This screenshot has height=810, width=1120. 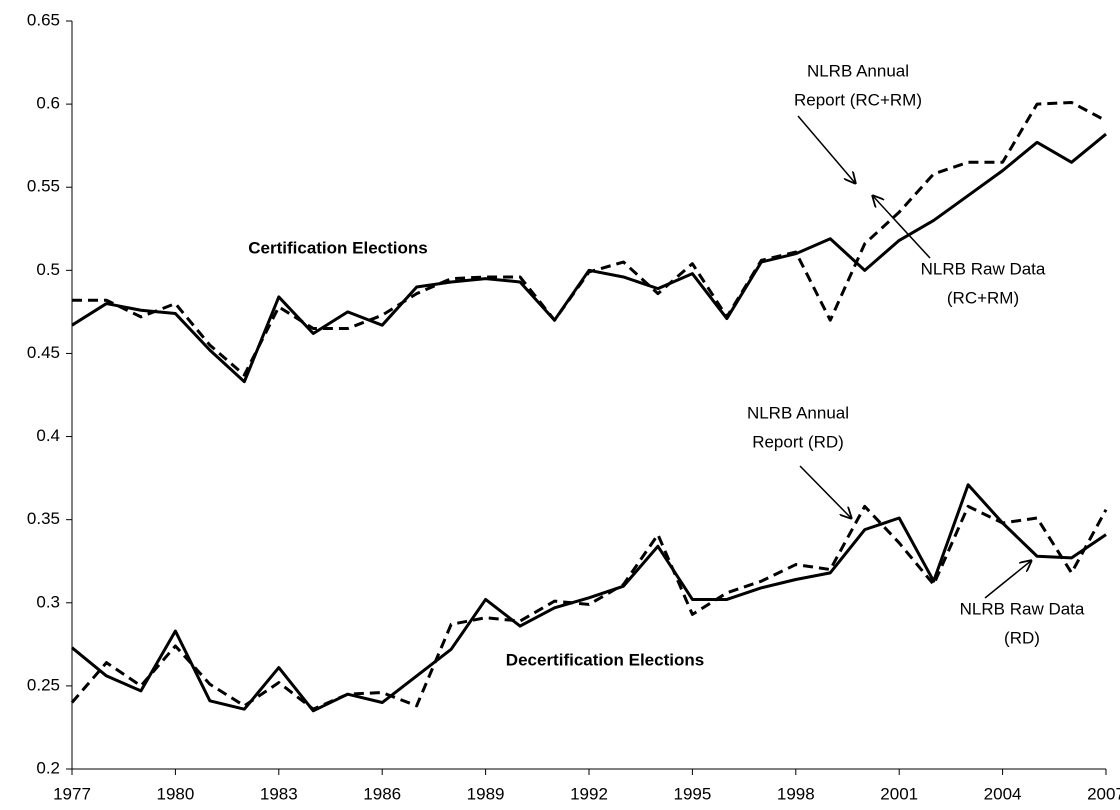 I want to click on y-tick-label: 0.55, so click(x=43, y=186).